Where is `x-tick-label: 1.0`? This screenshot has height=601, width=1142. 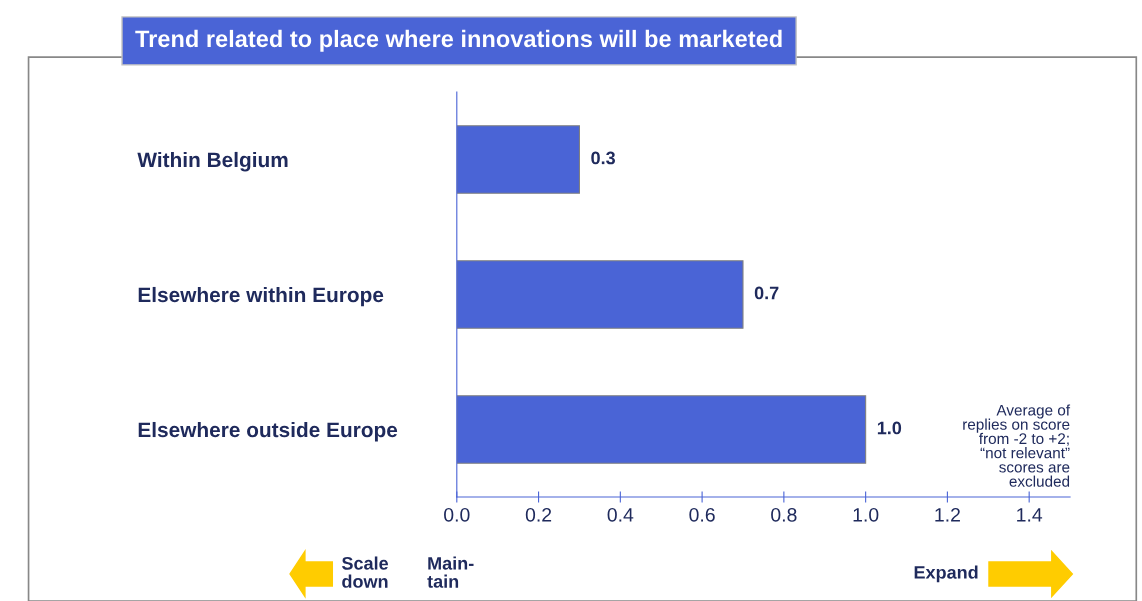
x-tick-label: 1.0 is located at coordinates (866, 514).